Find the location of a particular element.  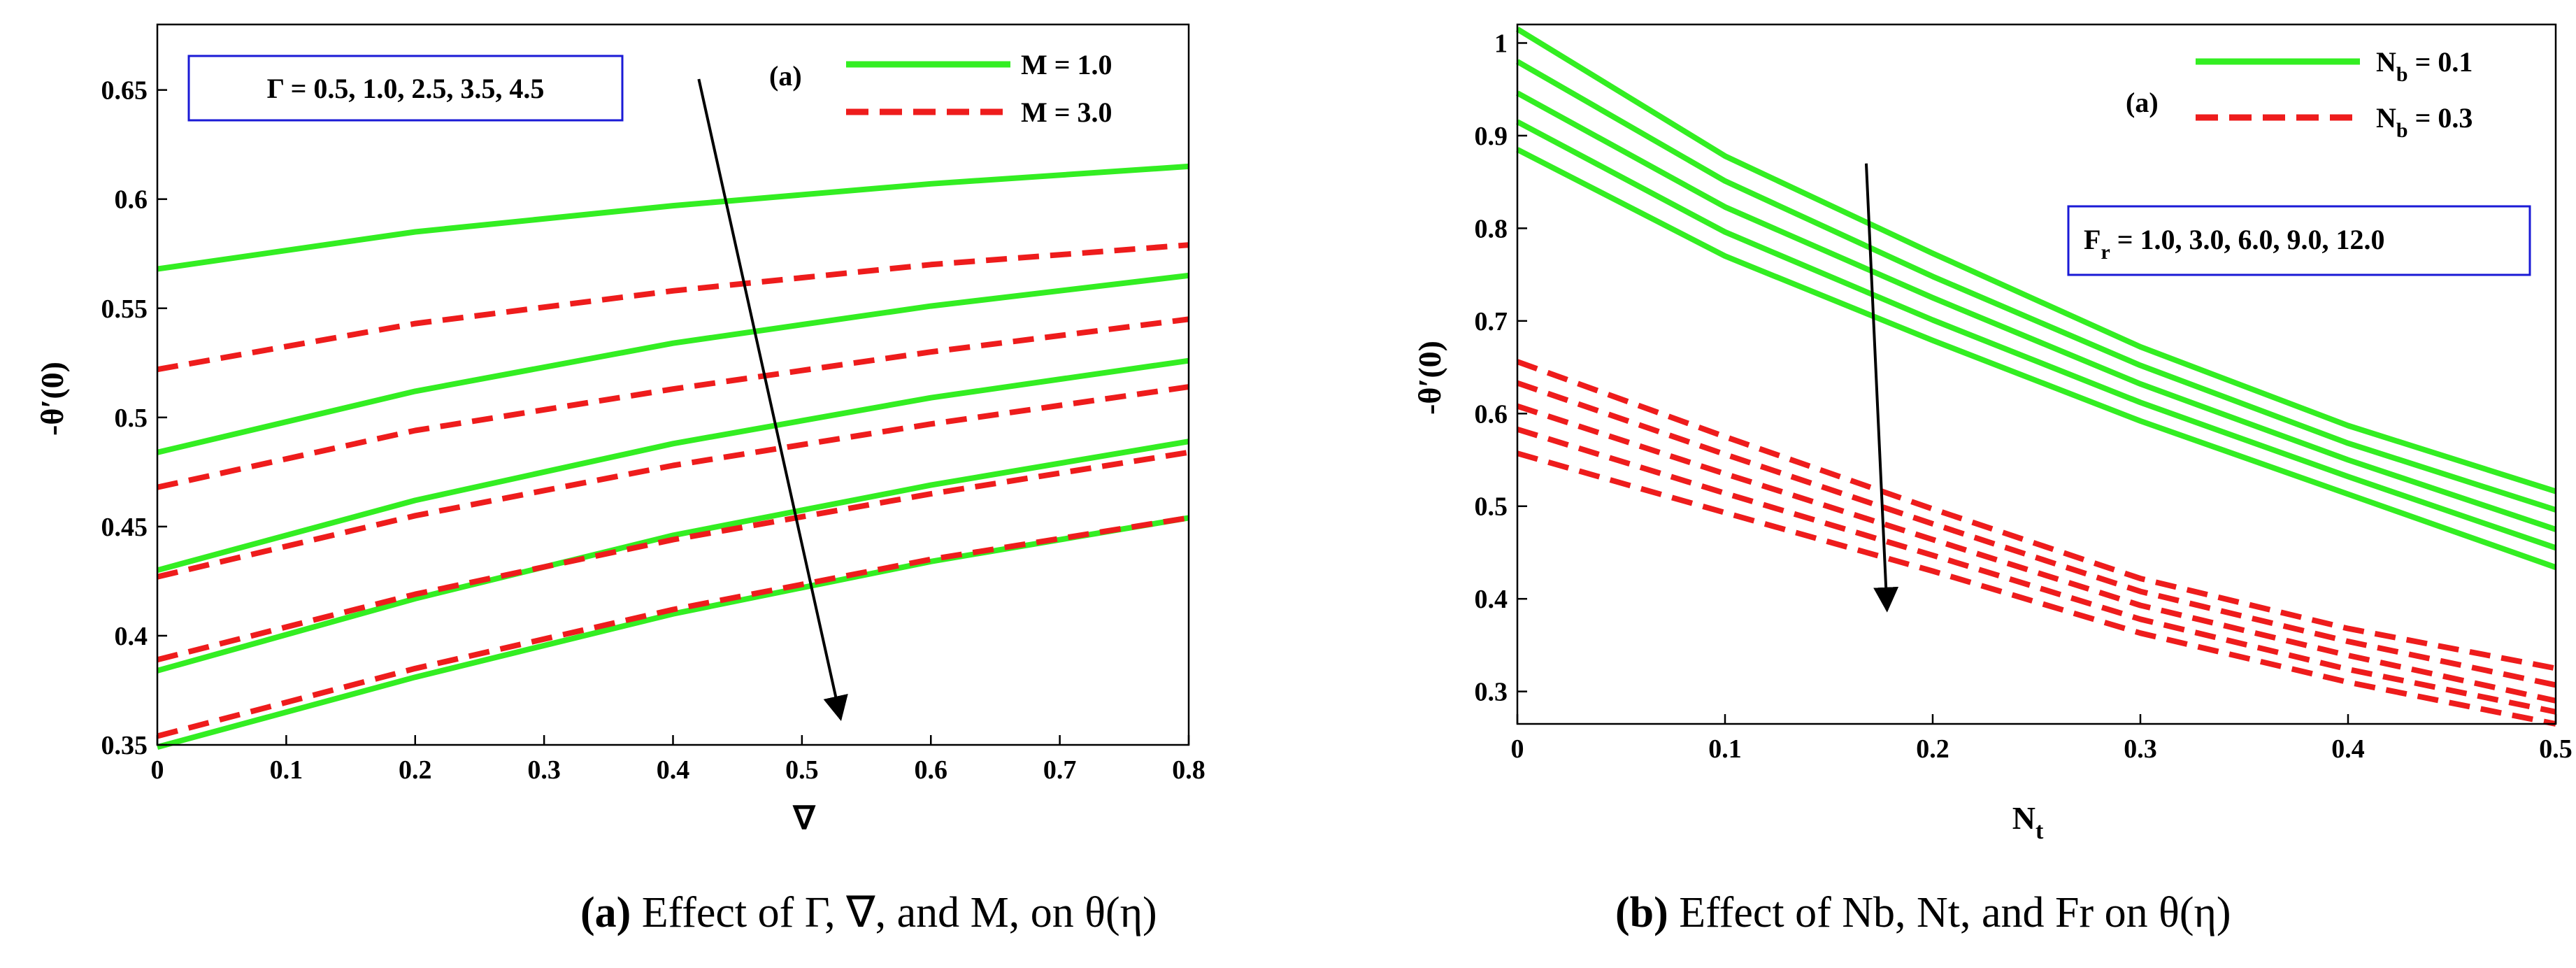

chart-a-x-tick-label: 0.6 is located at coordinates (931, 770).